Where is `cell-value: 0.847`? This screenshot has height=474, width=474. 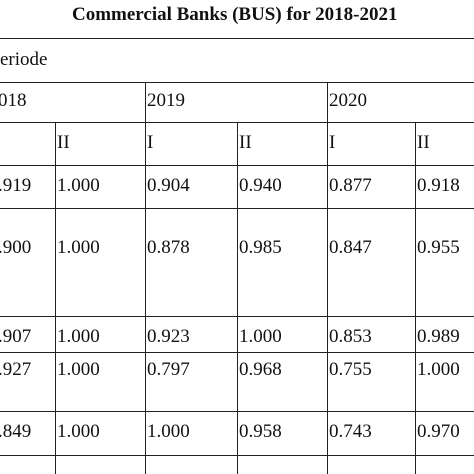 cell-value: 0.847 is located at coordinates (350, 247).